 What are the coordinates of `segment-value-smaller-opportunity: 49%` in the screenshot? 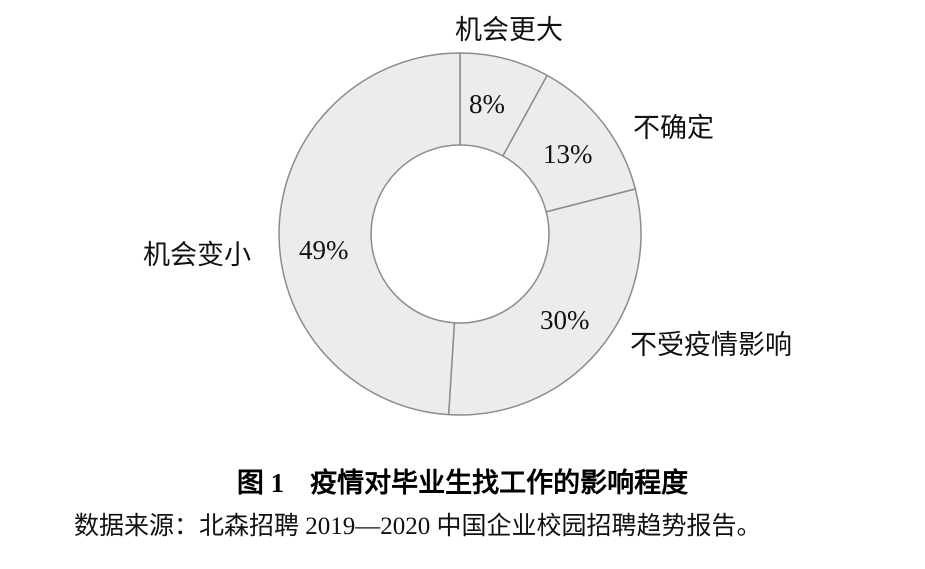 It's located at (324, 250).